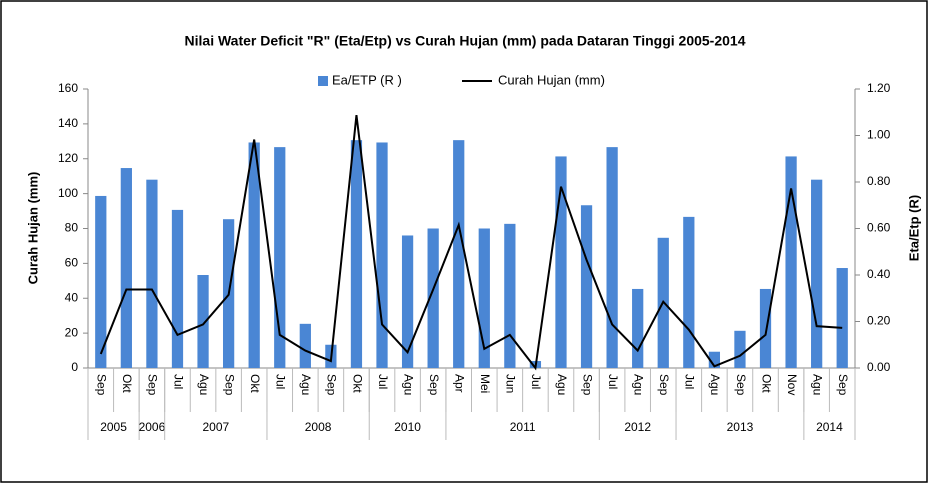 Image resolution: width=930 pixels, height=485 pixels. What do you see at coordinates (72, 263) in the screenshot?
I see `y-tick-label: 60` at bounding box center [72, 263].